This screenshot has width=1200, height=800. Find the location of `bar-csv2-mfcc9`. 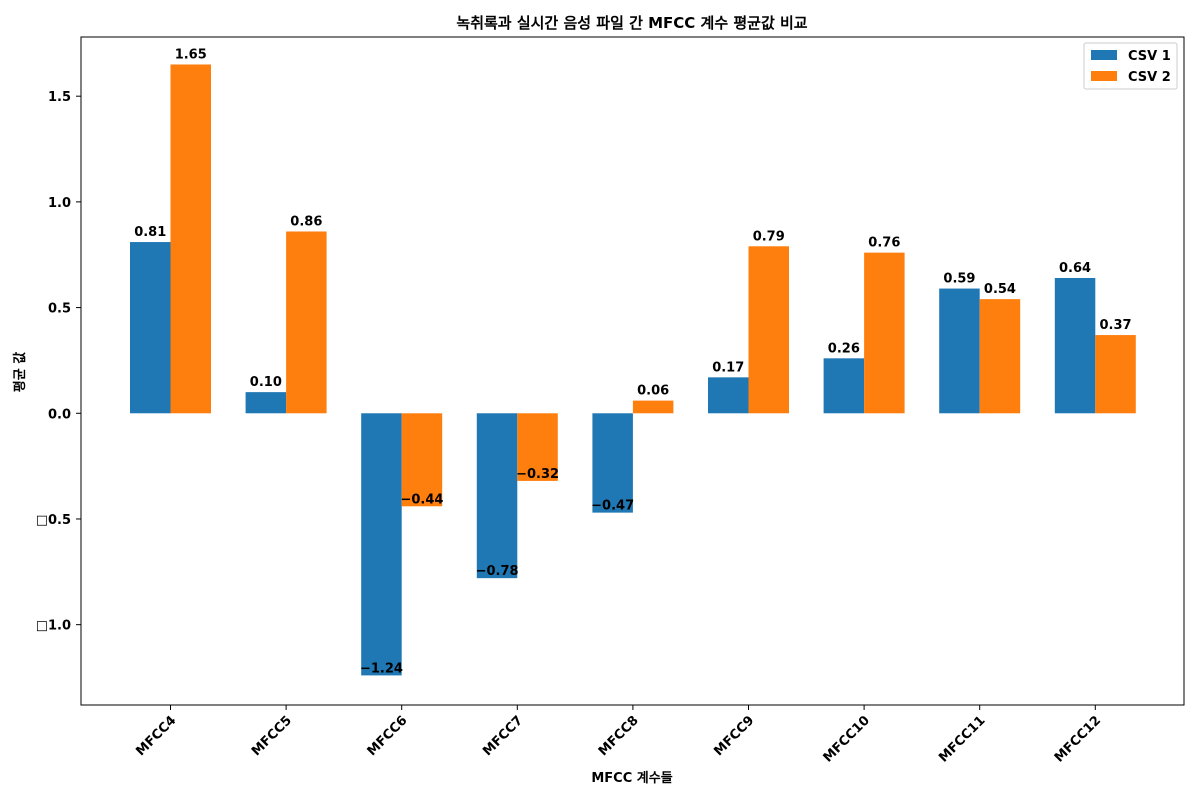

bar-csv2-mfcc9 is located at coordinates (768, 330).